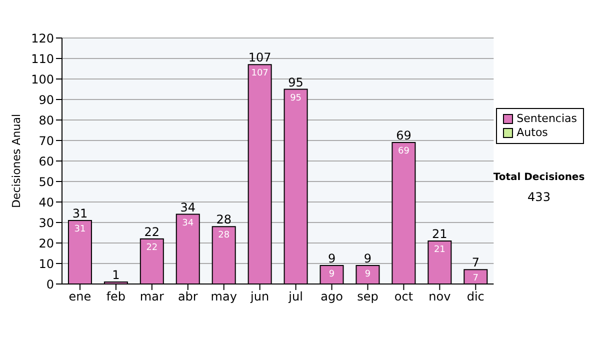 The height and width of the screenshot is (340, 600). Describe the element at coordinates (50, 284) in the screenshot. I see `y-tick-label: 0` at that location.